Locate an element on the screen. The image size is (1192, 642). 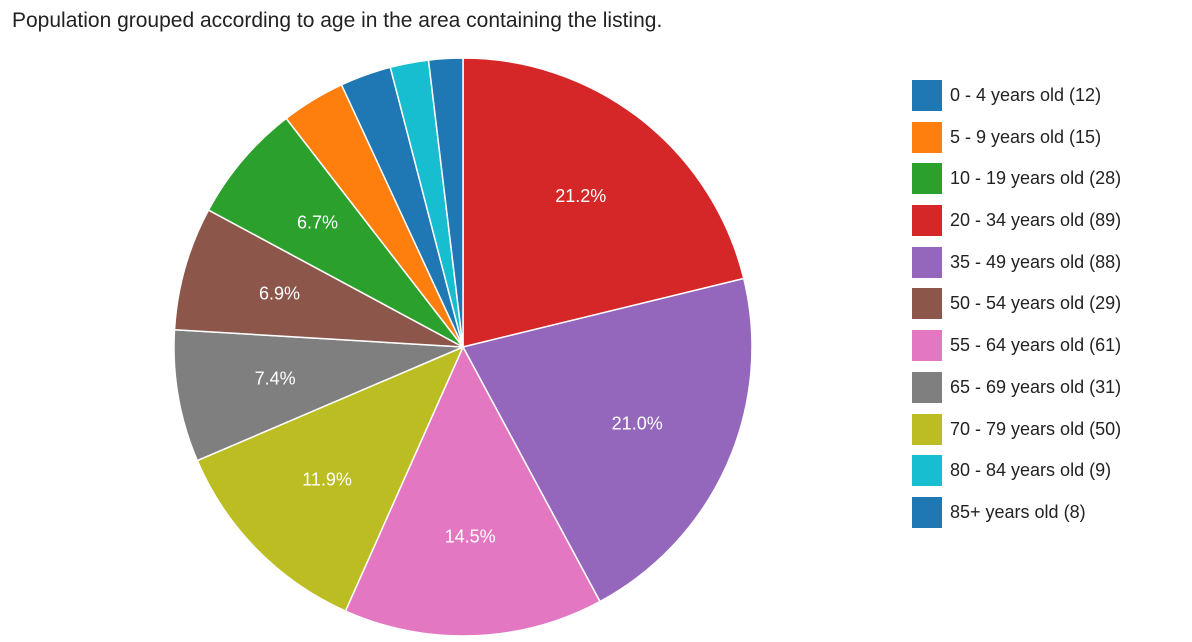
slice-label-3: 21.2% is located at coordinates (580, 196).